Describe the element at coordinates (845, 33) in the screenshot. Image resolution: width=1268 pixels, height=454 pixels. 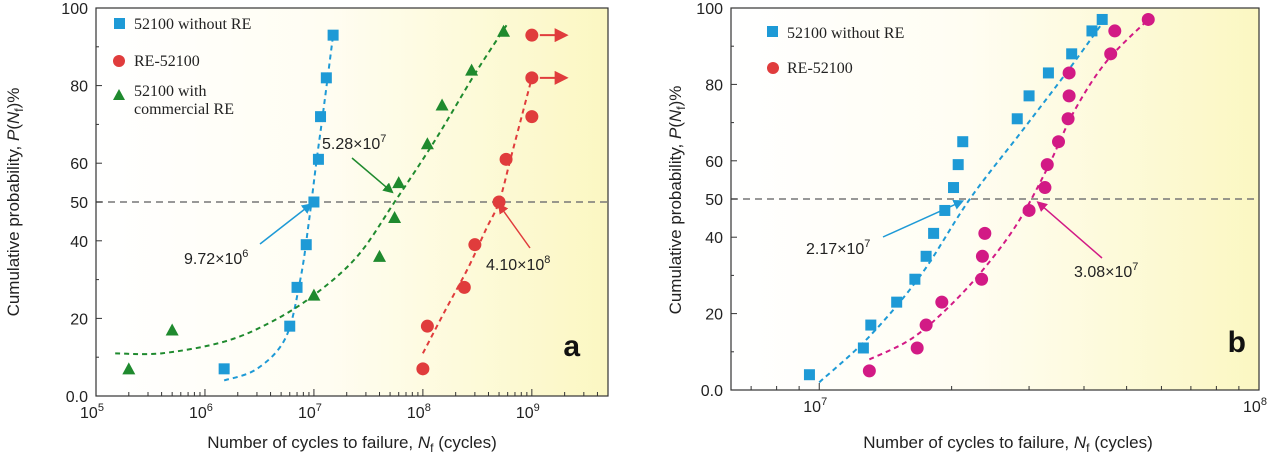
I see `legend-label-52100-b: 52100 without RE` at that location.